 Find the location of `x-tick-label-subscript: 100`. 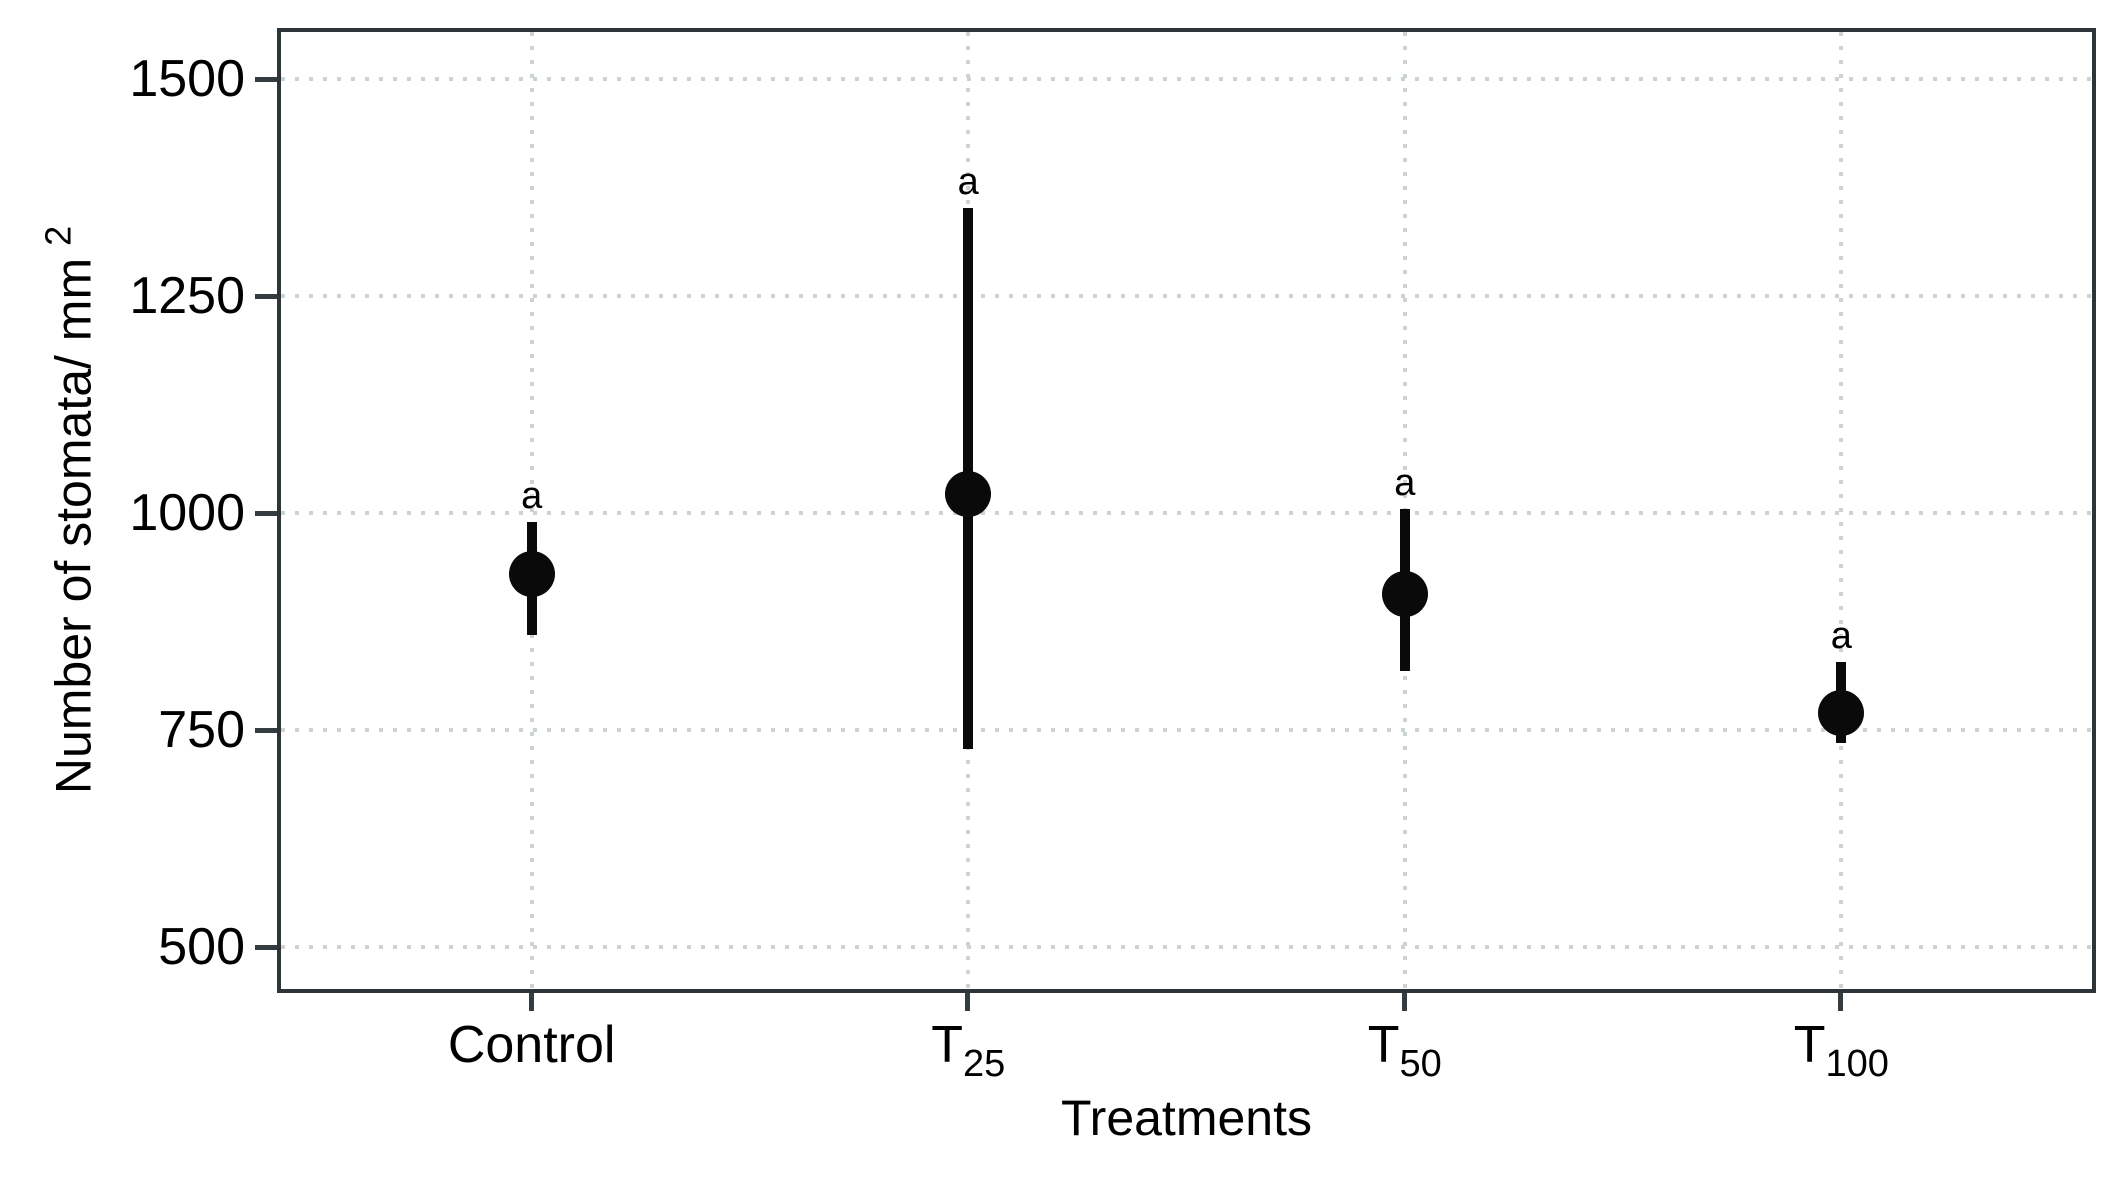

x-tick-label-subscript: 100 is located at coordinates (1857, 1064).